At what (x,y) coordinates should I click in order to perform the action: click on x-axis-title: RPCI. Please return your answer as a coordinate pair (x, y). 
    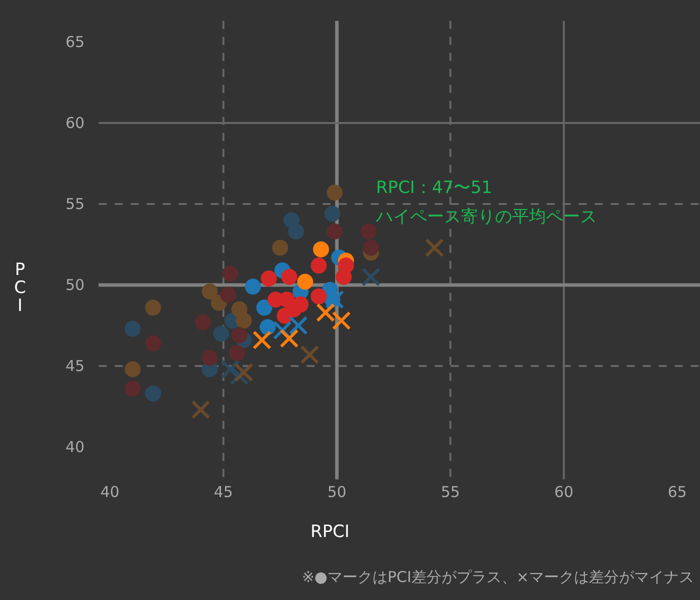
    Looking at the image, I should click on (330, 532).